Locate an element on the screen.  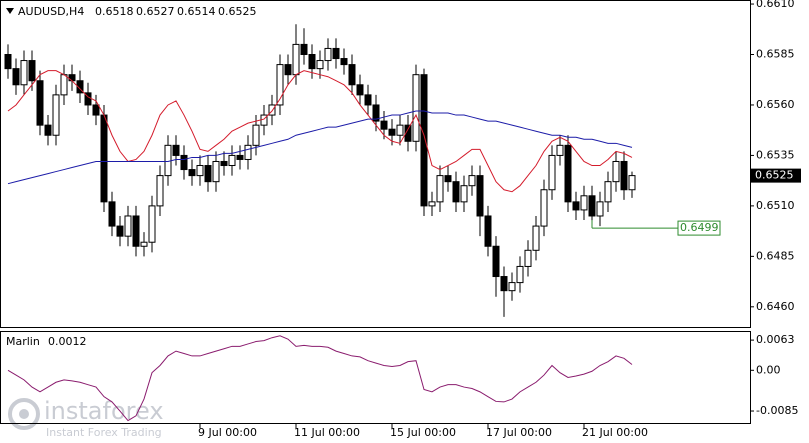
y-tick-label: 0.6485 is located at coordinates (775, 255).